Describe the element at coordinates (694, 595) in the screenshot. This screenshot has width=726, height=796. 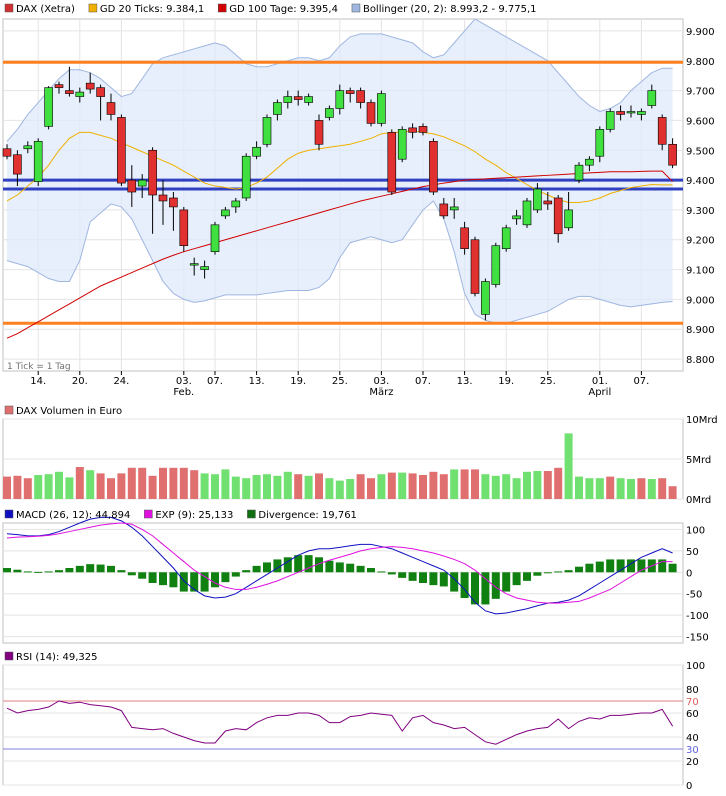
I see `y-tick-label: -50` at that location.